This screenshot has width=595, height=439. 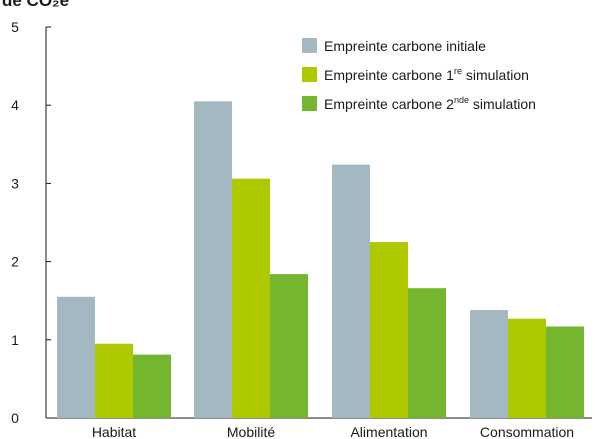 What do you see at coordinates (426, 74) in the screenshot?
I see `legend-label: Empreinte carbone 1re simulation` at bounding box center [426, 74].